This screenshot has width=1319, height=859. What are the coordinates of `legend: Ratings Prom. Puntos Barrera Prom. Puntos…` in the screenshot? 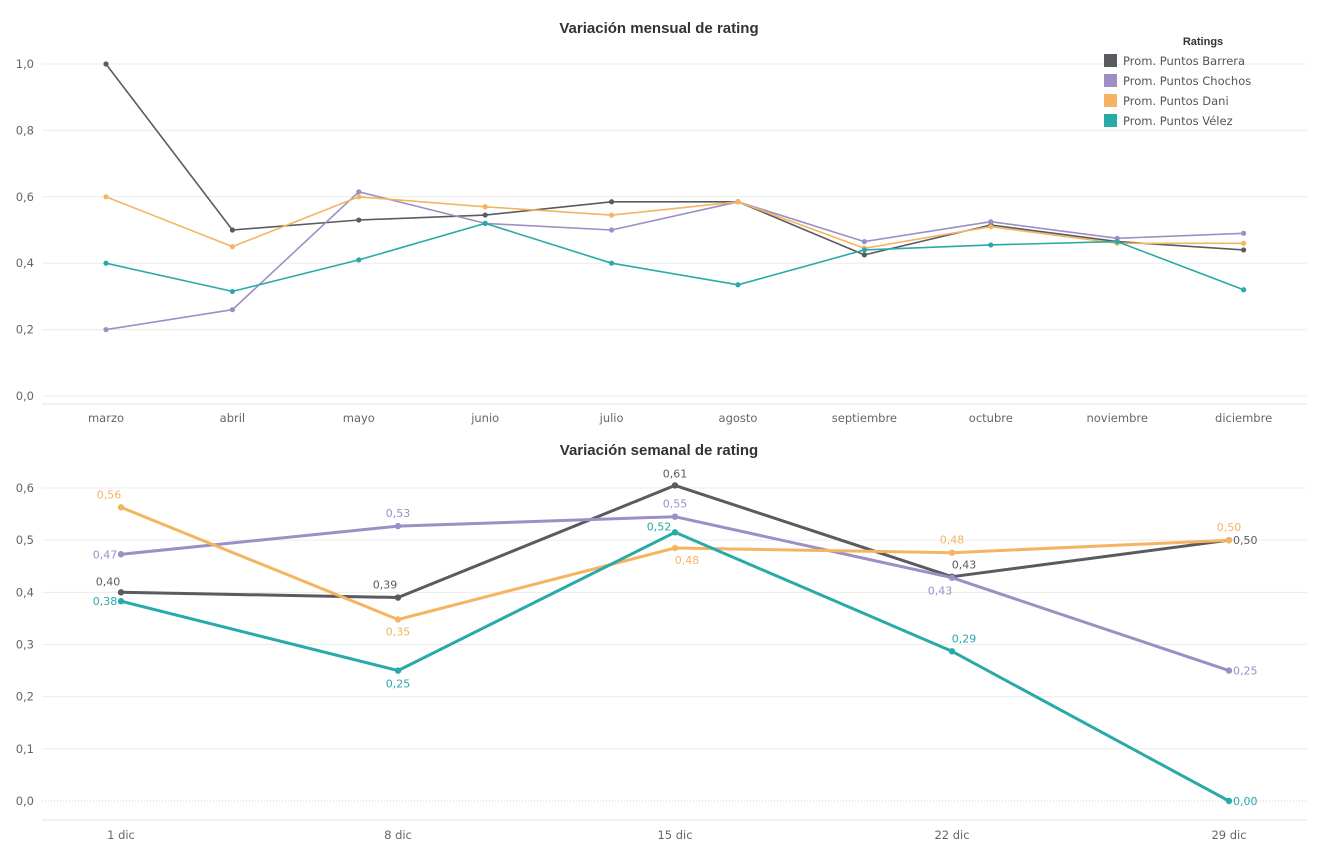 It's located at (1177, 82).